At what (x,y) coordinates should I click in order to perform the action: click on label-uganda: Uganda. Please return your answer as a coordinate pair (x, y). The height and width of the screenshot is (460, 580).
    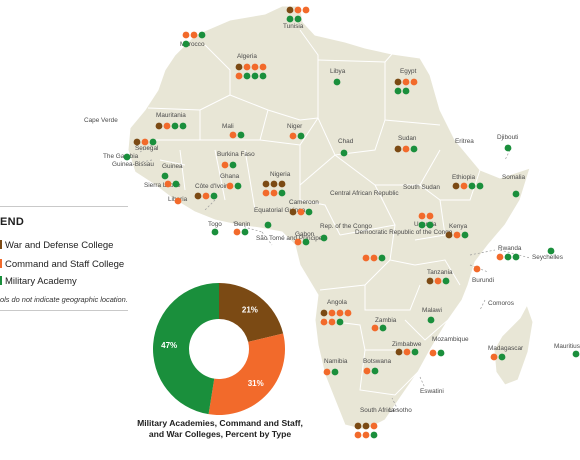
    Looking at the image, I should click on (425, 224).